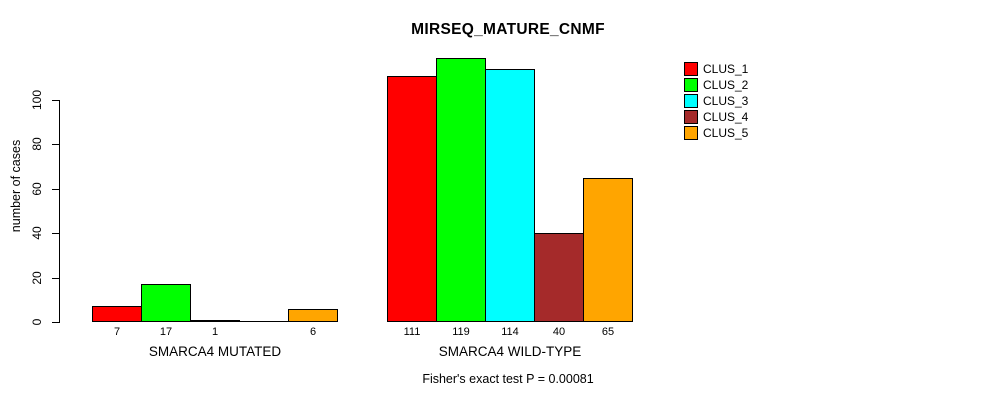 The width and height of the screenshot is (990, 400). I want to click on y-tick-label: 60, so click(37, 189).